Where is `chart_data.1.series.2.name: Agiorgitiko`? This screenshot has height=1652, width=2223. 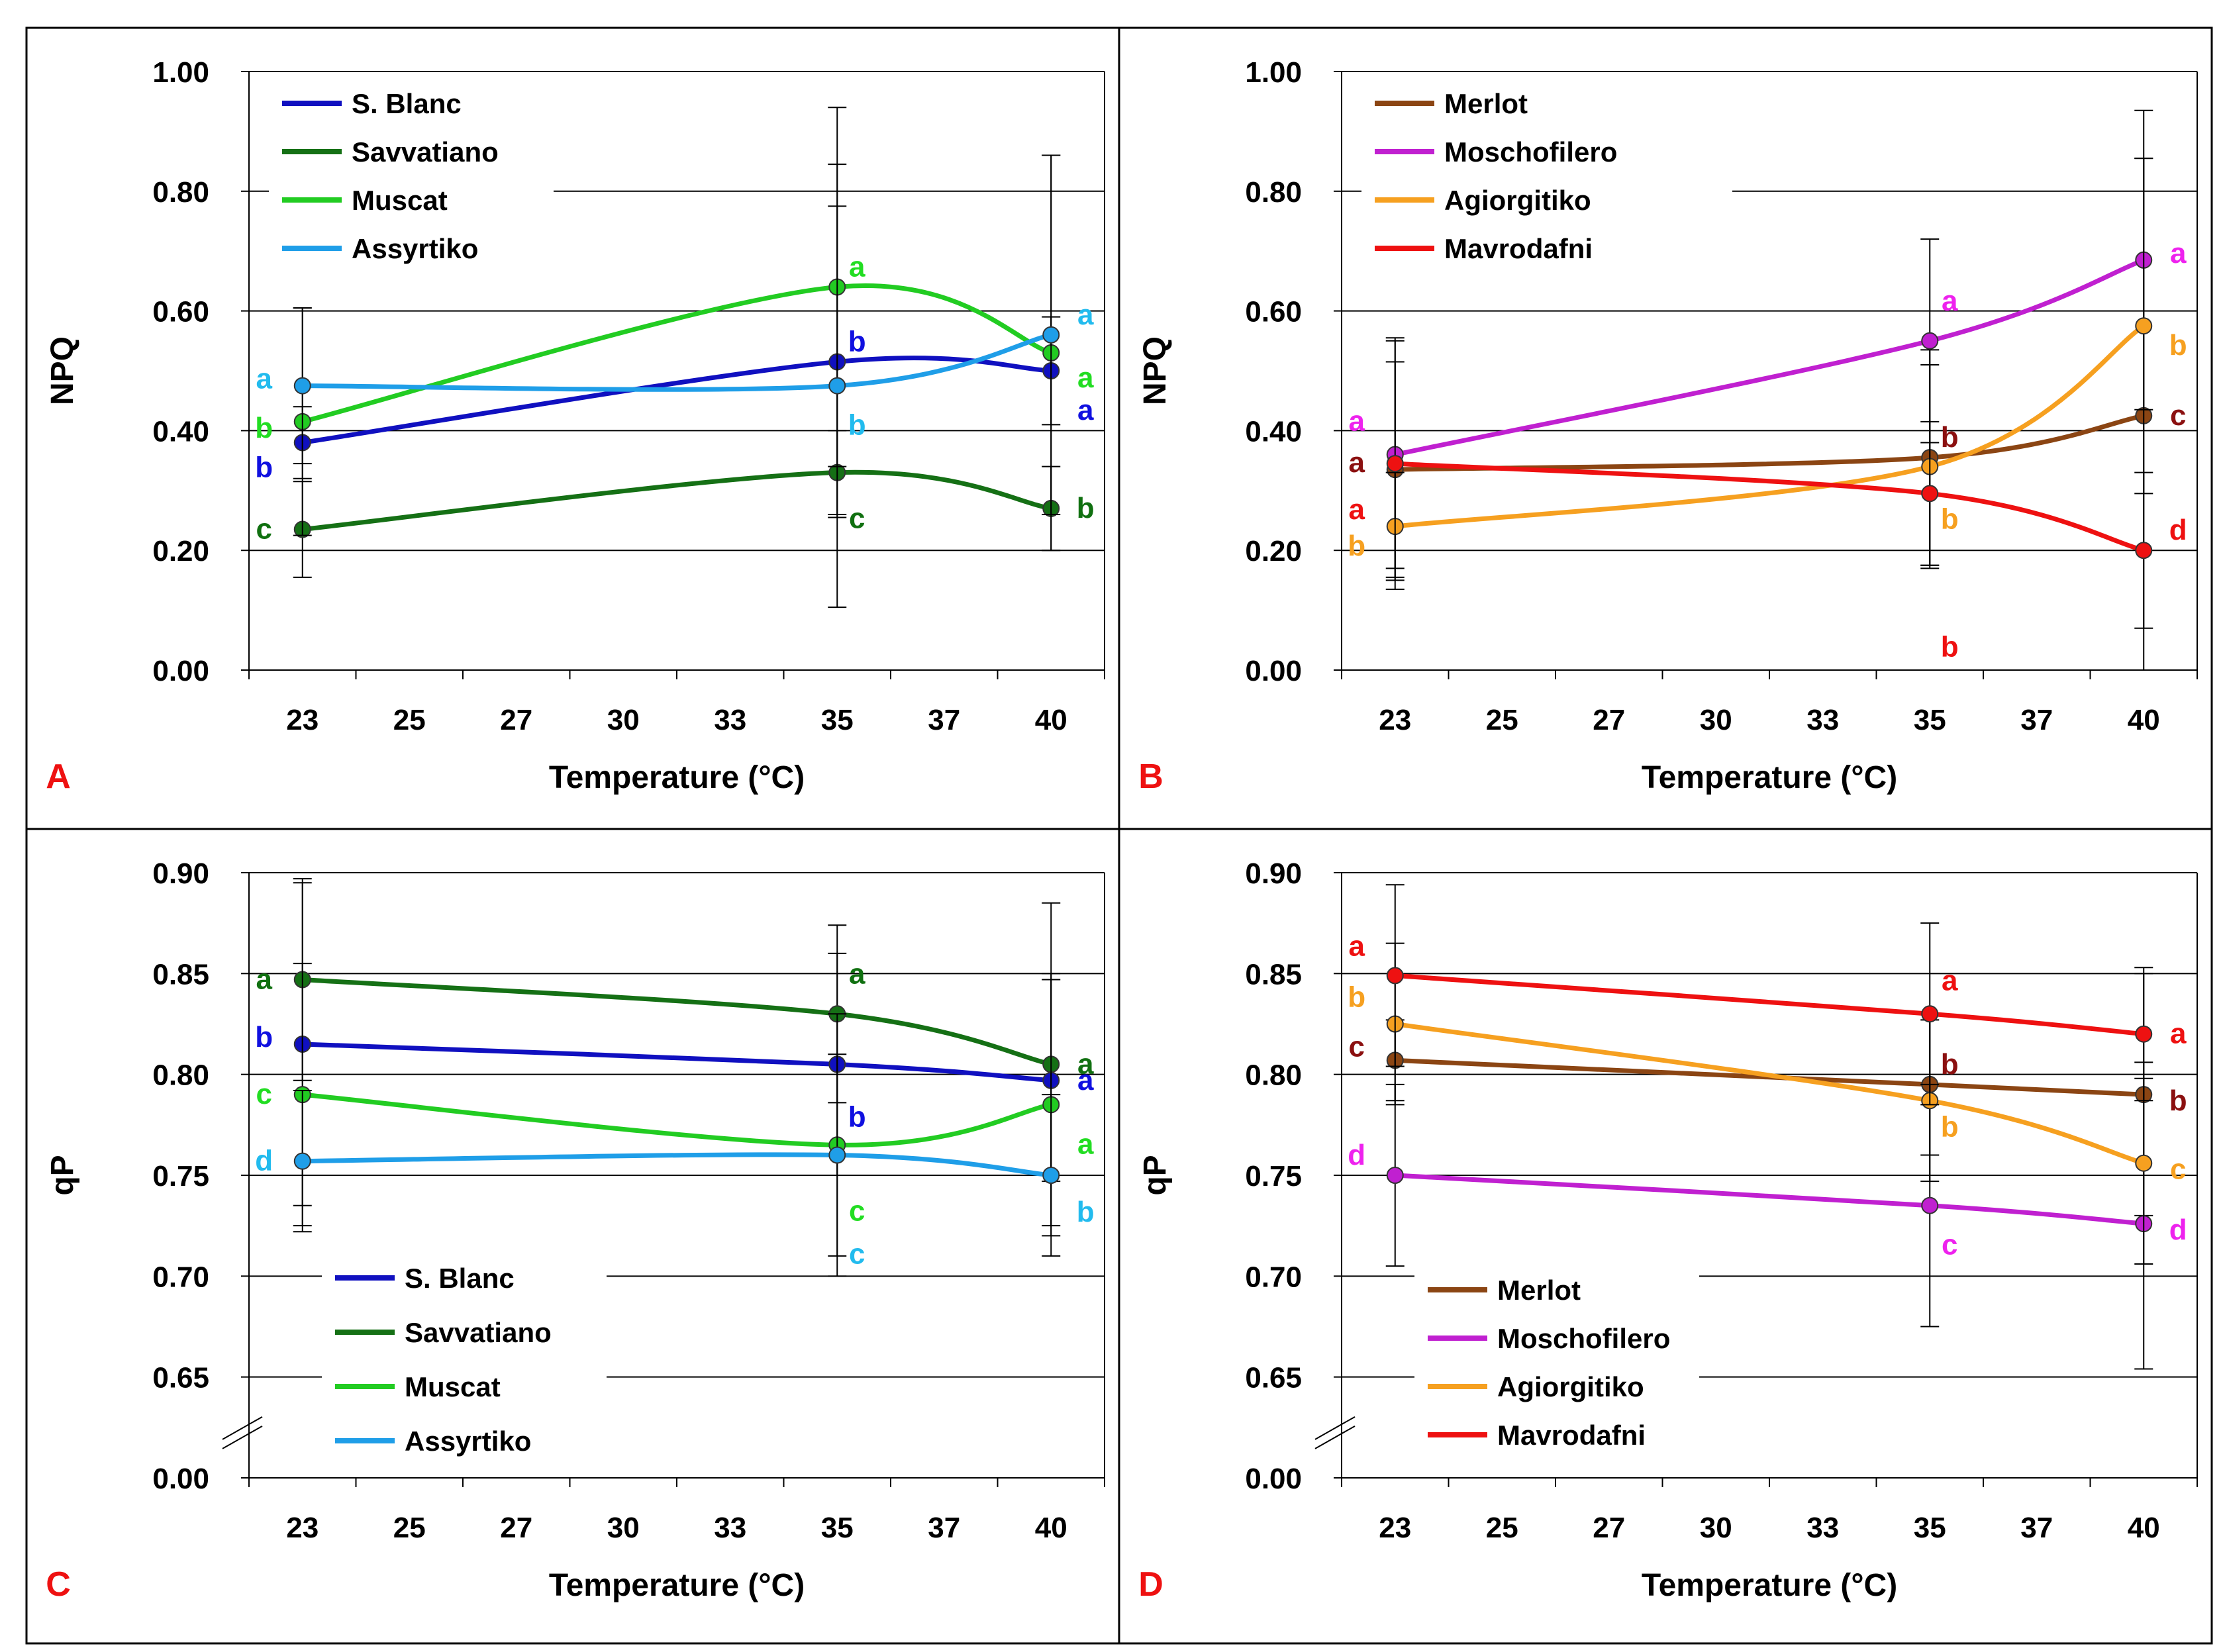 chart_data.1.series.2.name: Agiorgitiko is located at coordinates (1517, 200).